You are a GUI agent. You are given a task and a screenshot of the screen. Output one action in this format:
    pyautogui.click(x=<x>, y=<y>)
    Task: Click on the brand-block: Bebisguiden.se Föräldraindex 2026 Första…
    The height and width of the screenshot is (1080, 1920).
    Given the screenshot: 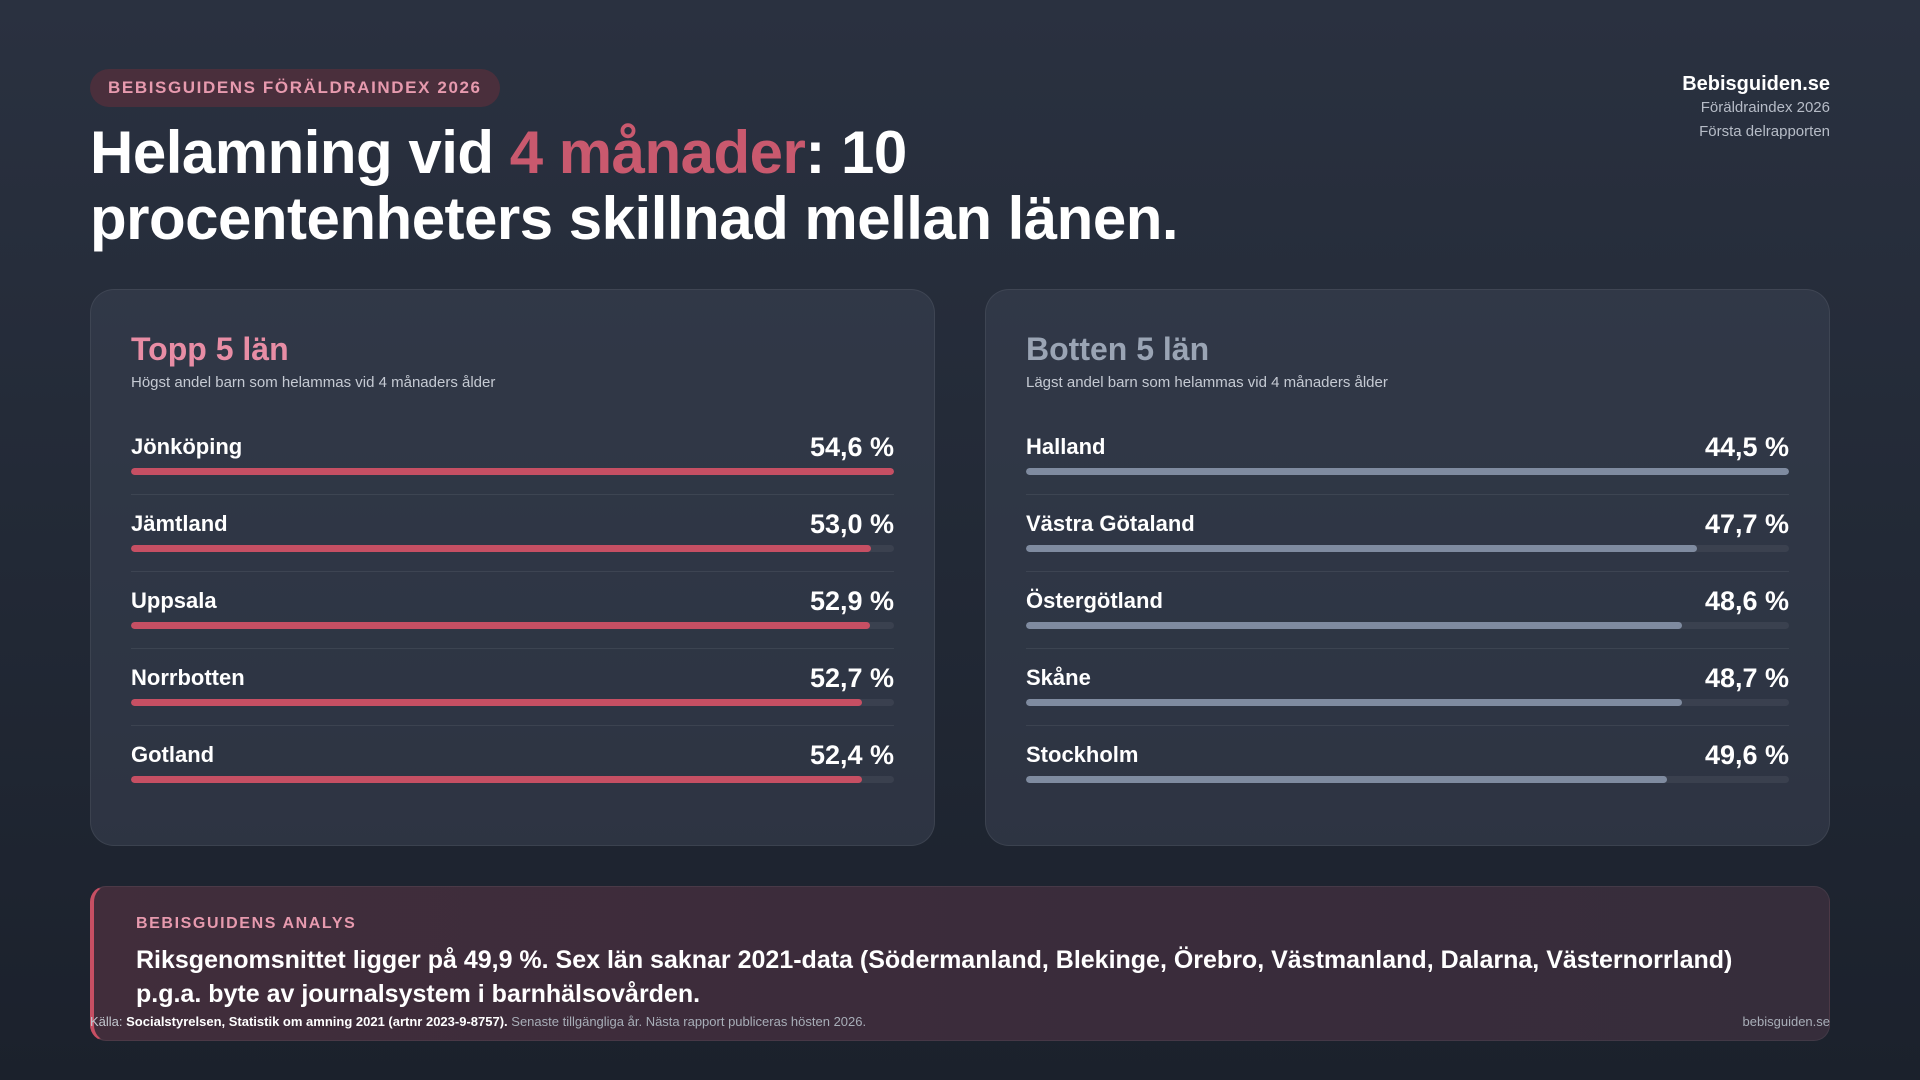 What is the action you would take?
    pyautogui.click(x=1756, y=108)
    